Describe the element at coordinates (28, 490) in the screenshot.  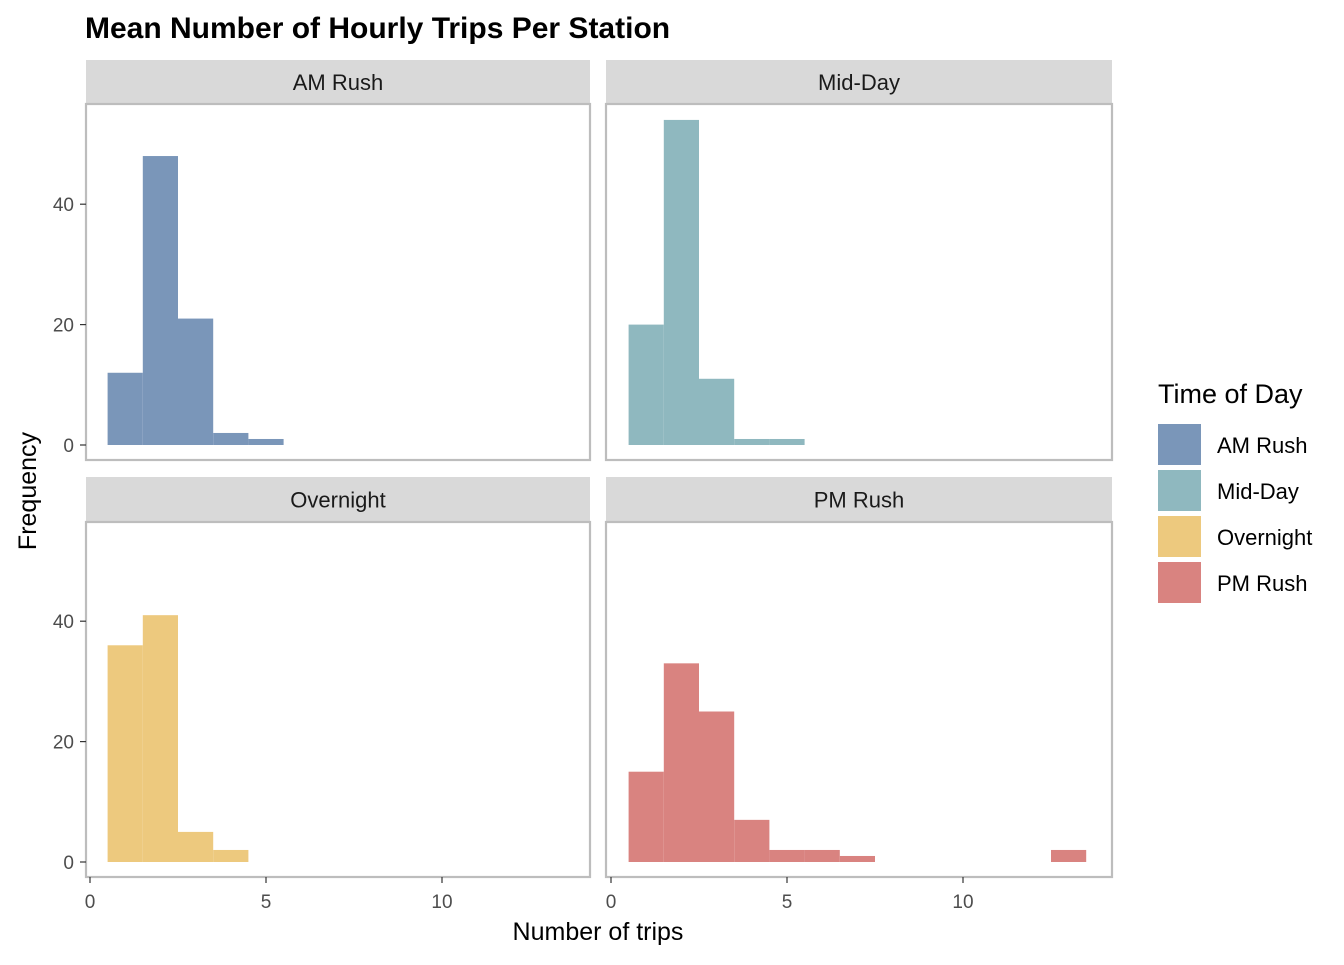
I see `y-axis-title: Frequency` at that location.